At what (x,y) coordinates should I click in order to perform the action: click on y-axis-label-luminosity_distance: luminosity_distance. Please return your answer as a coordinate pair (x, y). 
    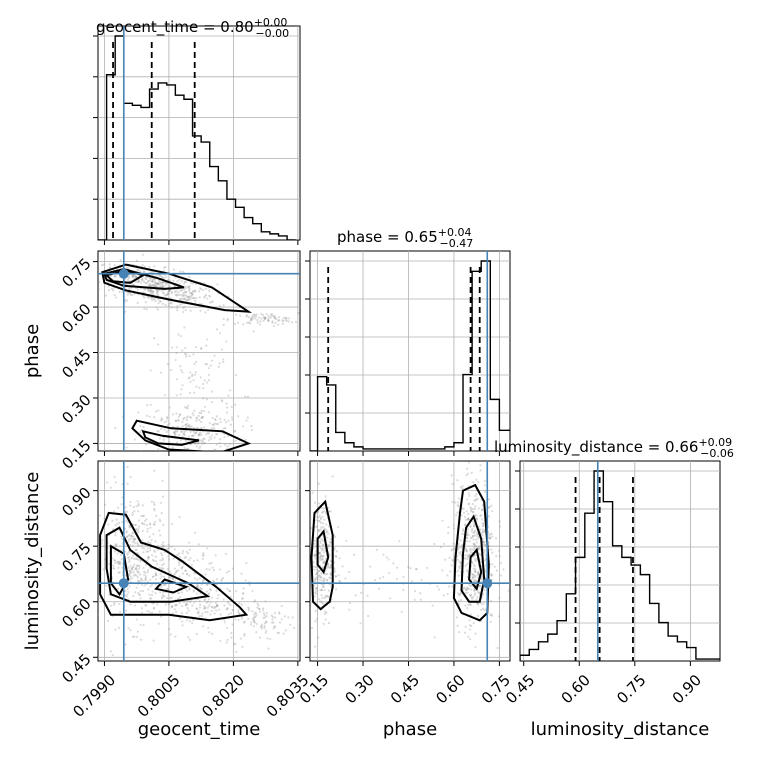
    Looking at the image, I should click on (32, 561).